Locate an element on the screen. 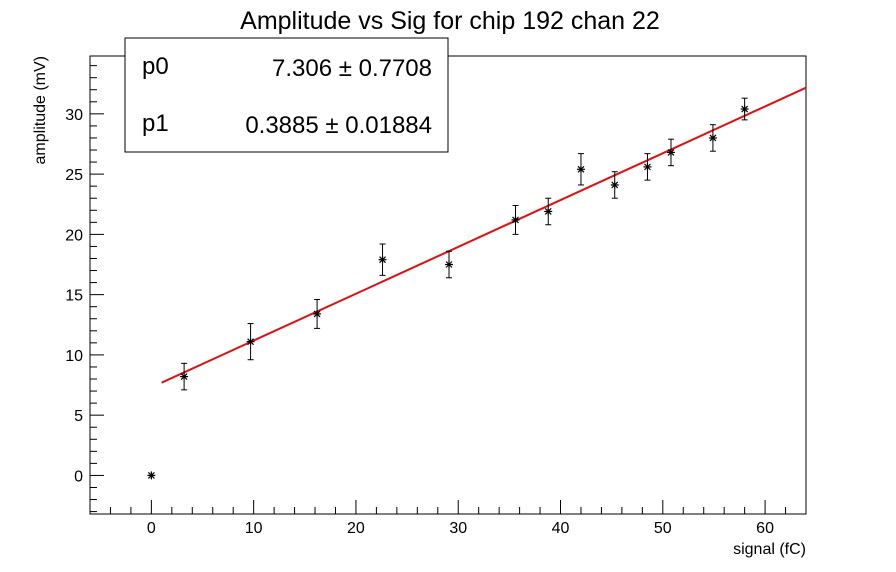 The image size is (896, 572). y-axis-label: amplitude (mV) is located at coordinates (40, 110).